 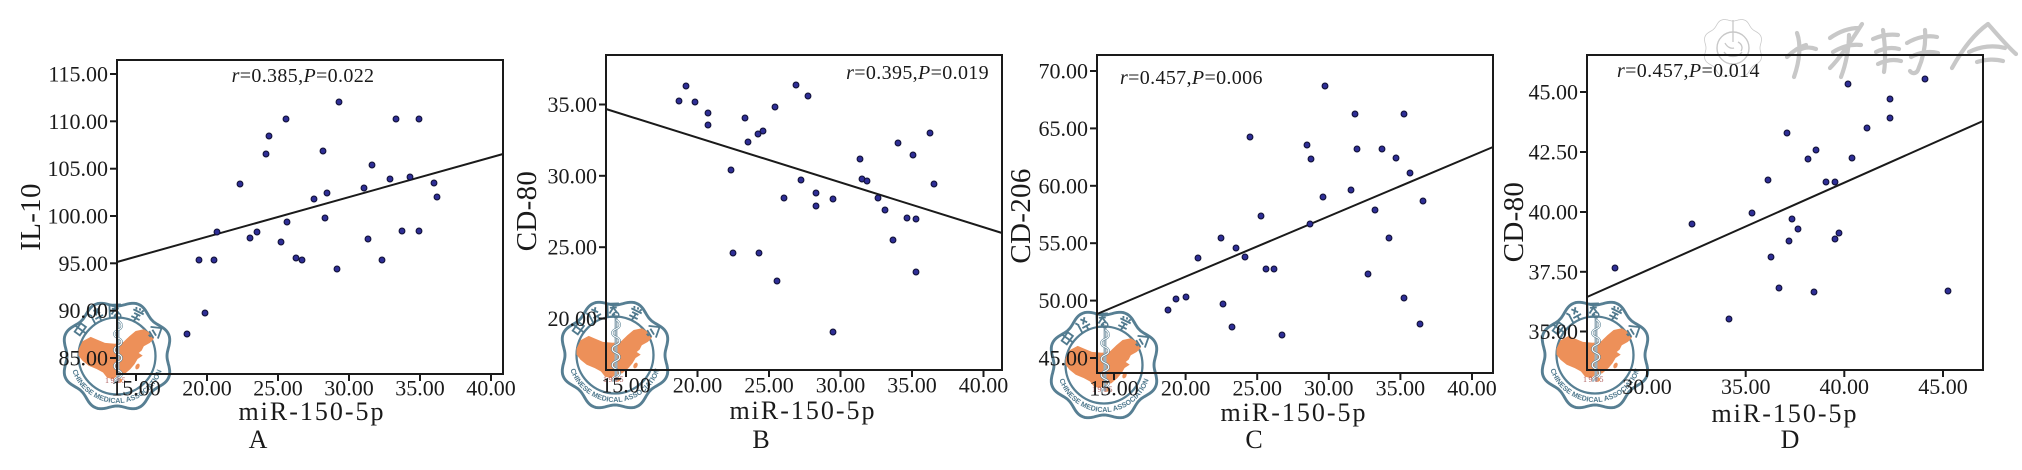 What do you see at coordinates (78, 216) in the screenshot?
I see `svg-text: 100.00` at bounding box center [78, 216].